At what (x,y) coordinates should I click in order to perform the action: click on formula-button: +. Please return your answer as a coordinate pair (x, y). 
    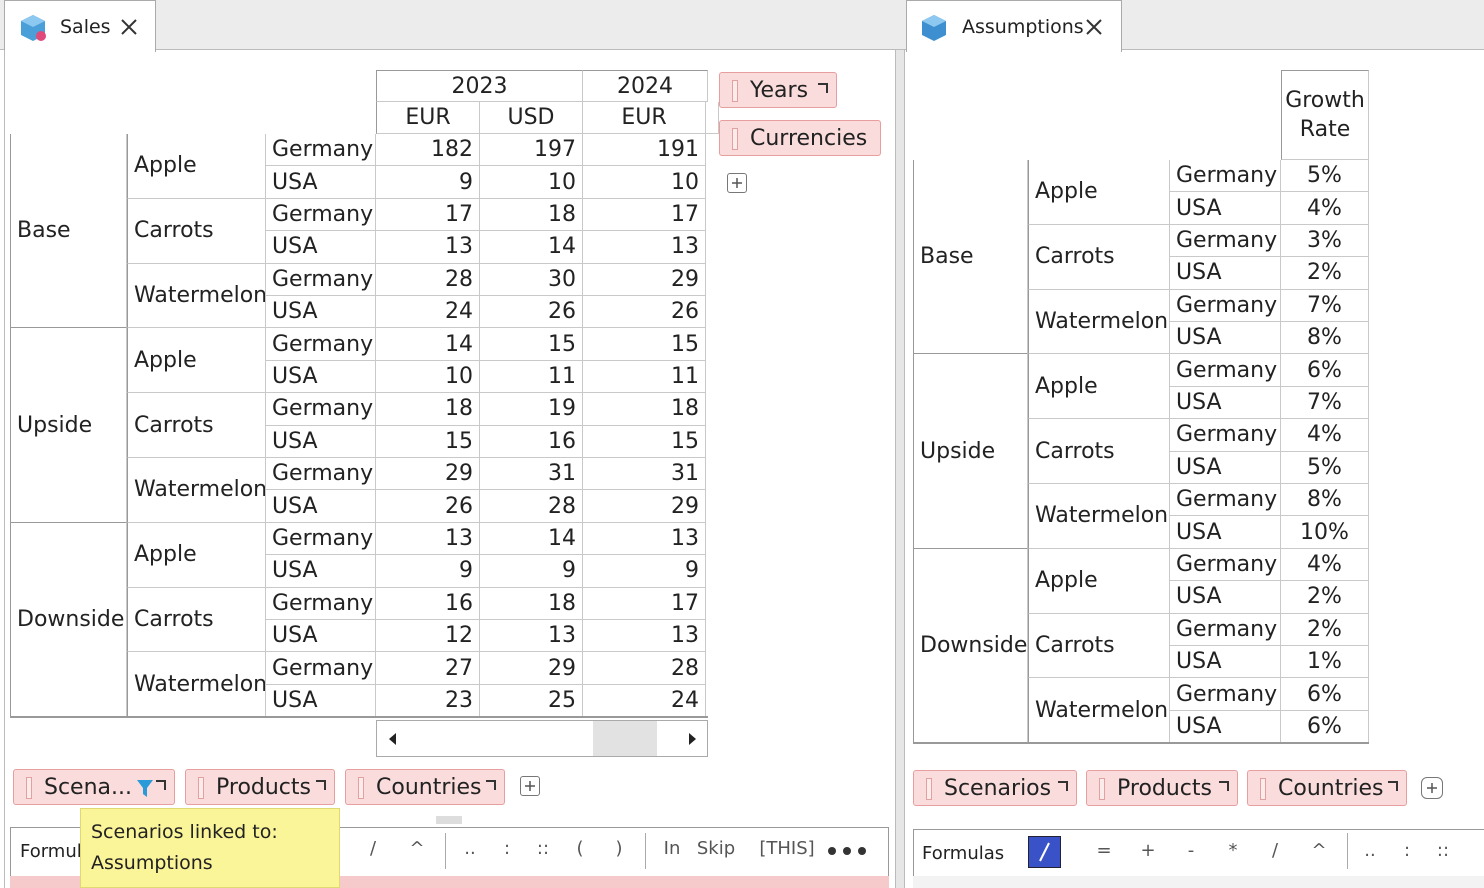
    Looking at the image, I should click on (1148, 850).